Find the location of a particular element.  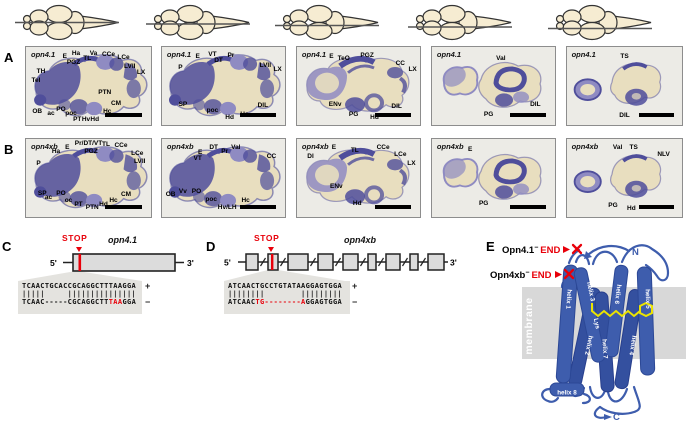

micrograph-panel-b2: opn4xb E DT Pr Val VT CC OB Vv PO poc Hv/LH Hc is located at coordinates (223, 178).